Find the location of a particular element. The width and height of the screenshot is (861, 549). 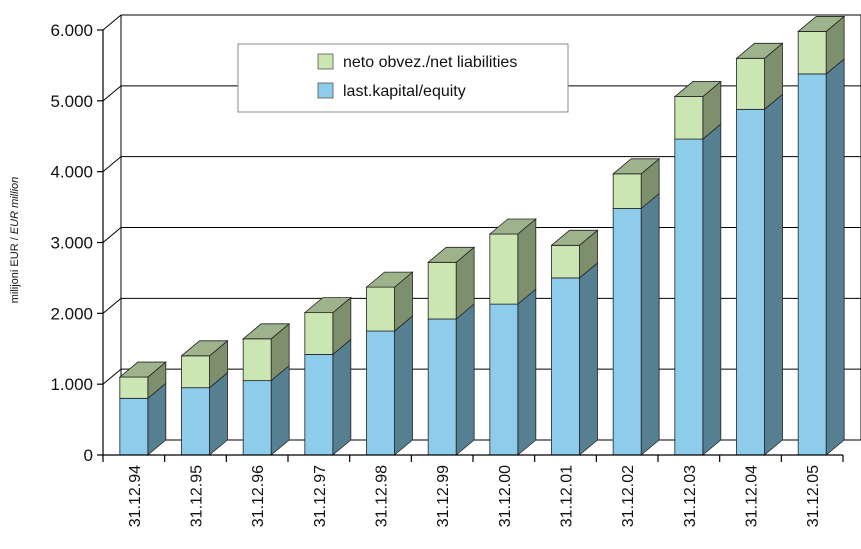

x-tick-label: 31.12.05 is located at coordinates (813, 496).